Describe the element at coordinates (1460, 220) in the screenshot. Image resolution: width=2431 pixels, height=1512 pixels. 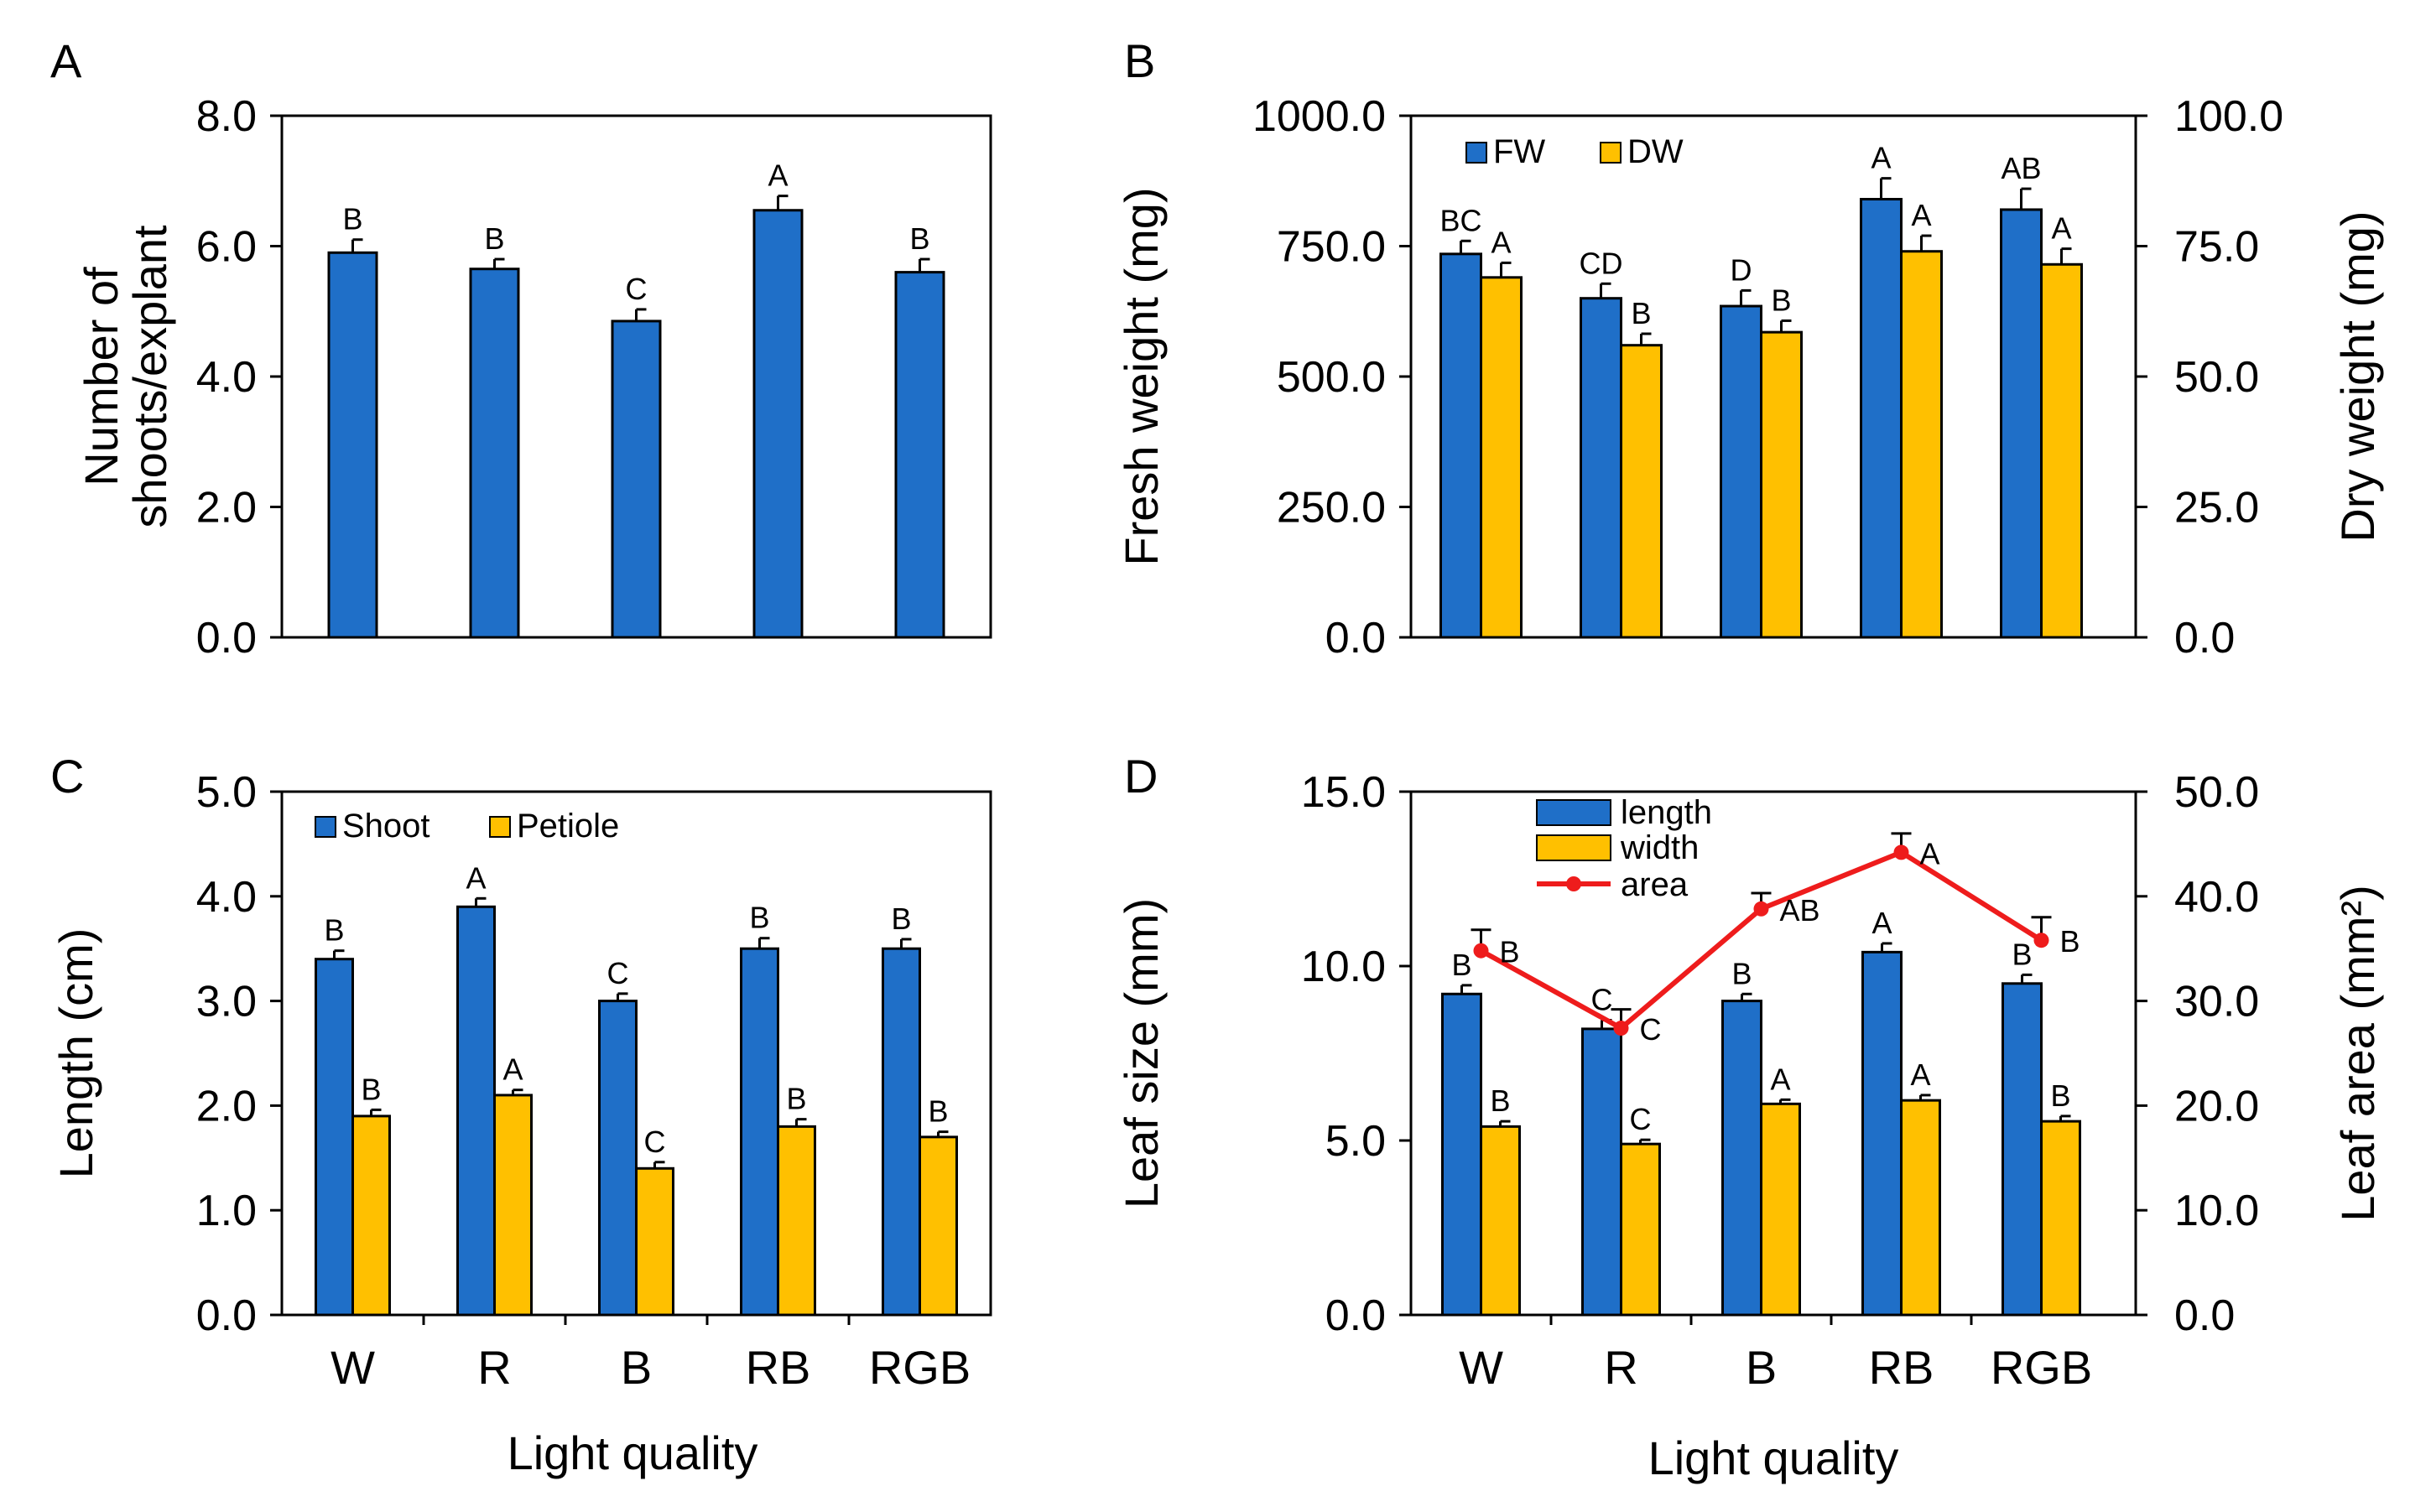
I see `sig-letter-b-fw-0: BC` at that location.